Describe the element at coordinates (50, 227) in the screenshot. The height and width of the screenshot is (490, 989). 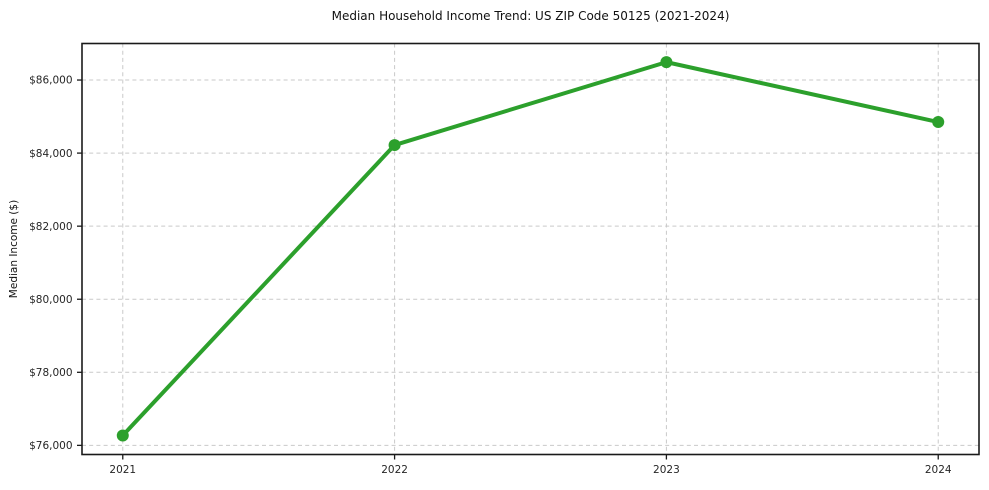
I see `y-tick-label: $82,000` at that location.